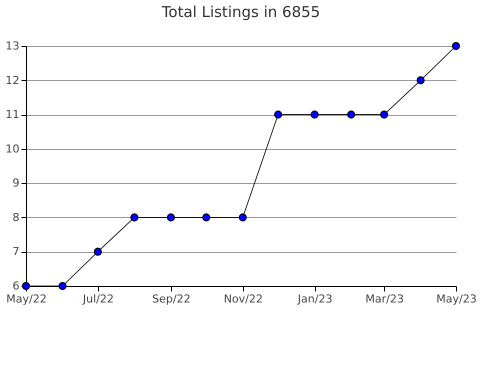 The width and height of the screenshot is (490, 380). What do you see at coordinates (16, 217) in the screenshot?
I see `y-tick-label: 8` at bounding box center [16, 217].